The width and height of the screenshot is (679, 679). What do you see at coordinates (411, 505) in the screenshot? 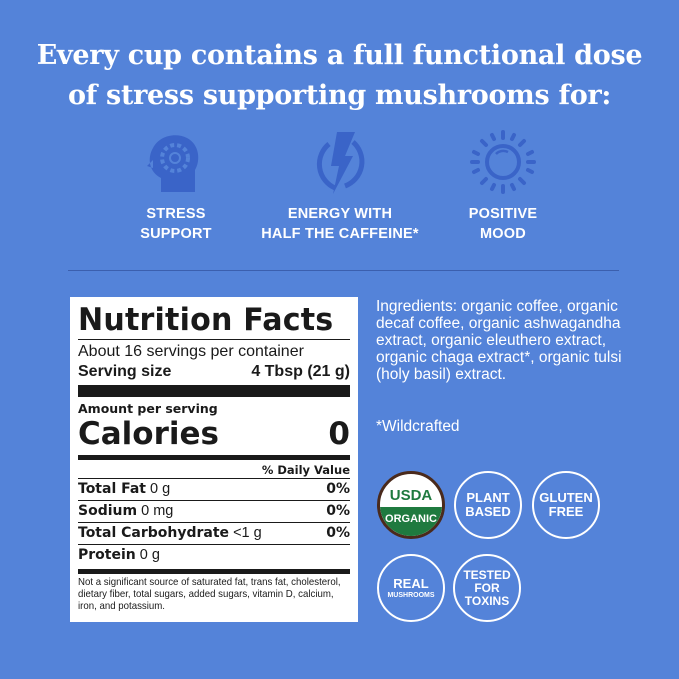
I see `usda-organic-badge: USDA ORGANIC` at bounding box center [411, 505].